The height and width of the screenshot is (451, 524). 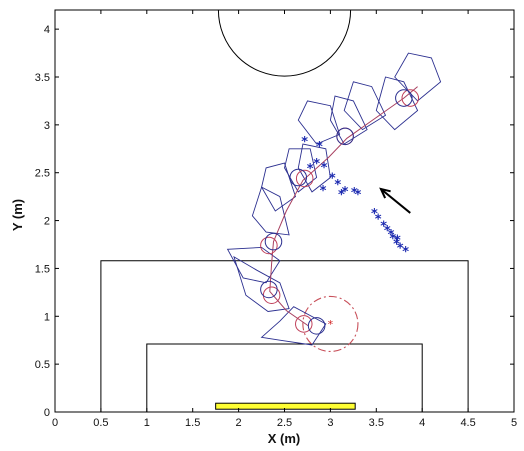 What do you see at coordinates (47, 30) in the screenshot?
I see `y-tick-label: 4` at bounding box center [47, 30].